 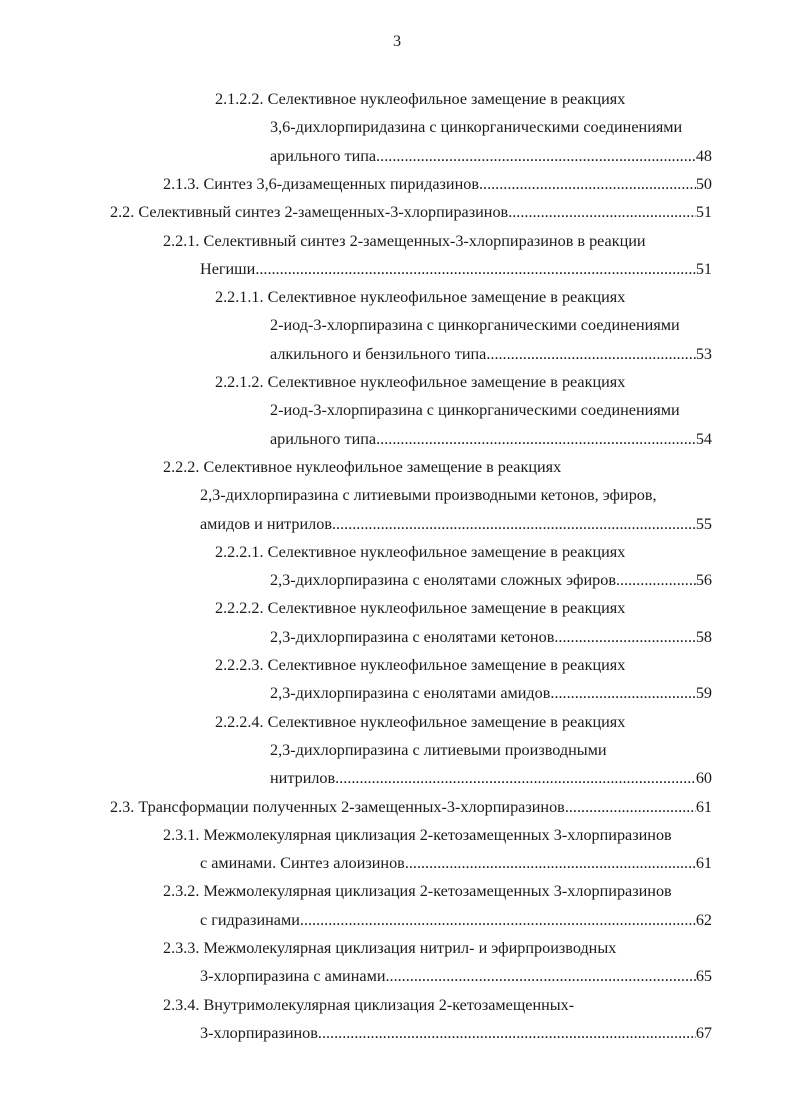 I want to click on toc-number: 2.2.2., so click(x=181, y=466).